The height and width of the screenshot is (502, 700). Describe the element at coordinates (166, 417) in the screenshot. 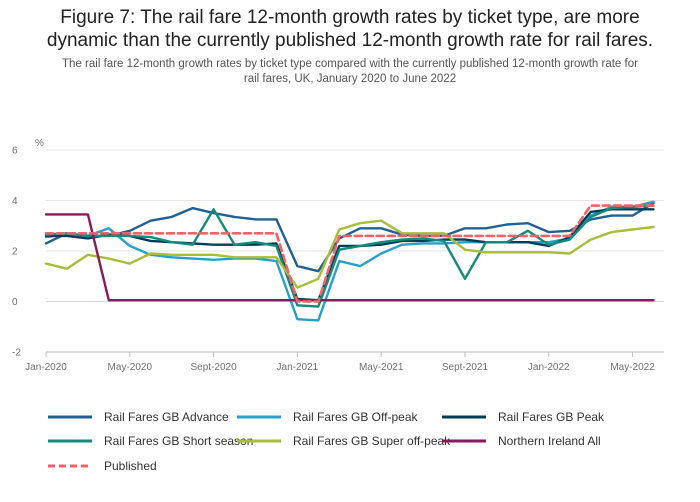

I see `legend-label: Rail Fares GB Advance` at that location.